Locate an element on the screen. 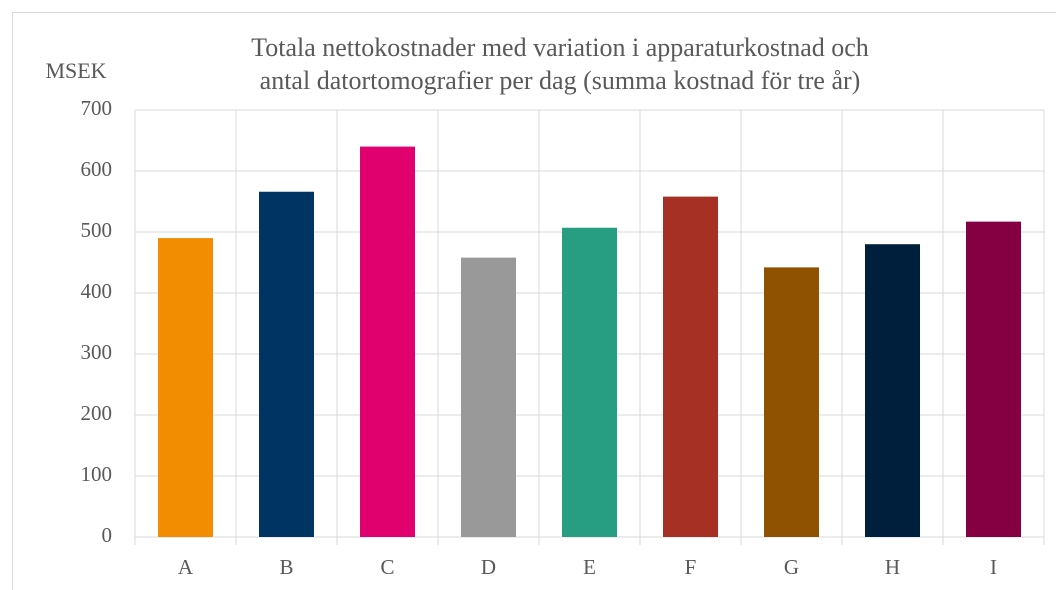 Image resolution: width=1056 pixels, height=590 pixels. y-tick-label: 0 is located at coordinates (107, 535).